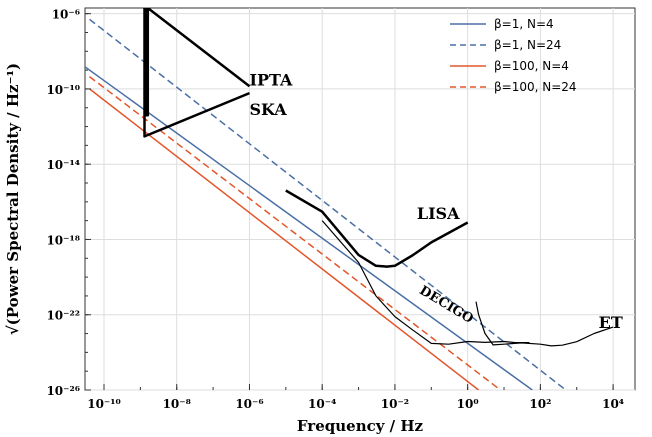  Describe the element at coordinates (13, 199) in the screenshot. I see `y-axis-label: √(Power Spectral Density / Hz⁻¹)` at that location.